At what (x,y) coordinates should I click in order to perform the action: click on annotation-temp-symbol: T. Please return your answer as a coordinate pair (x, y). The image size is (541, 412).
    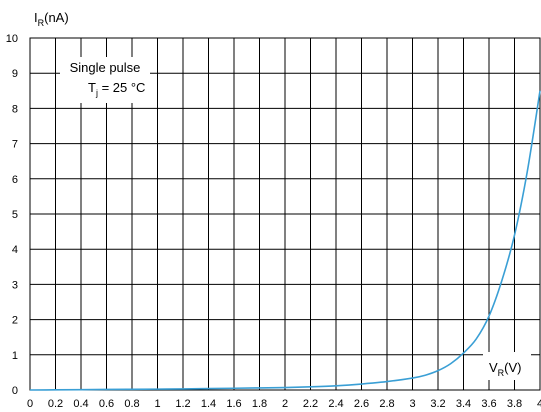
    Looking at the image, I should click on (92, 87).